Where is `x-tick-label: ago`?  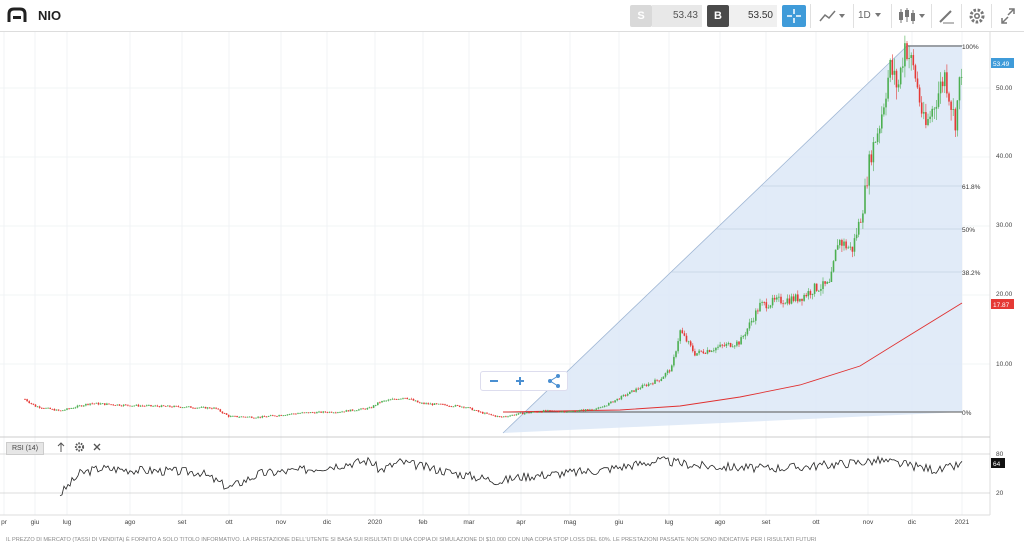
x-tick-label: ago is located at coordinates (130, 522).